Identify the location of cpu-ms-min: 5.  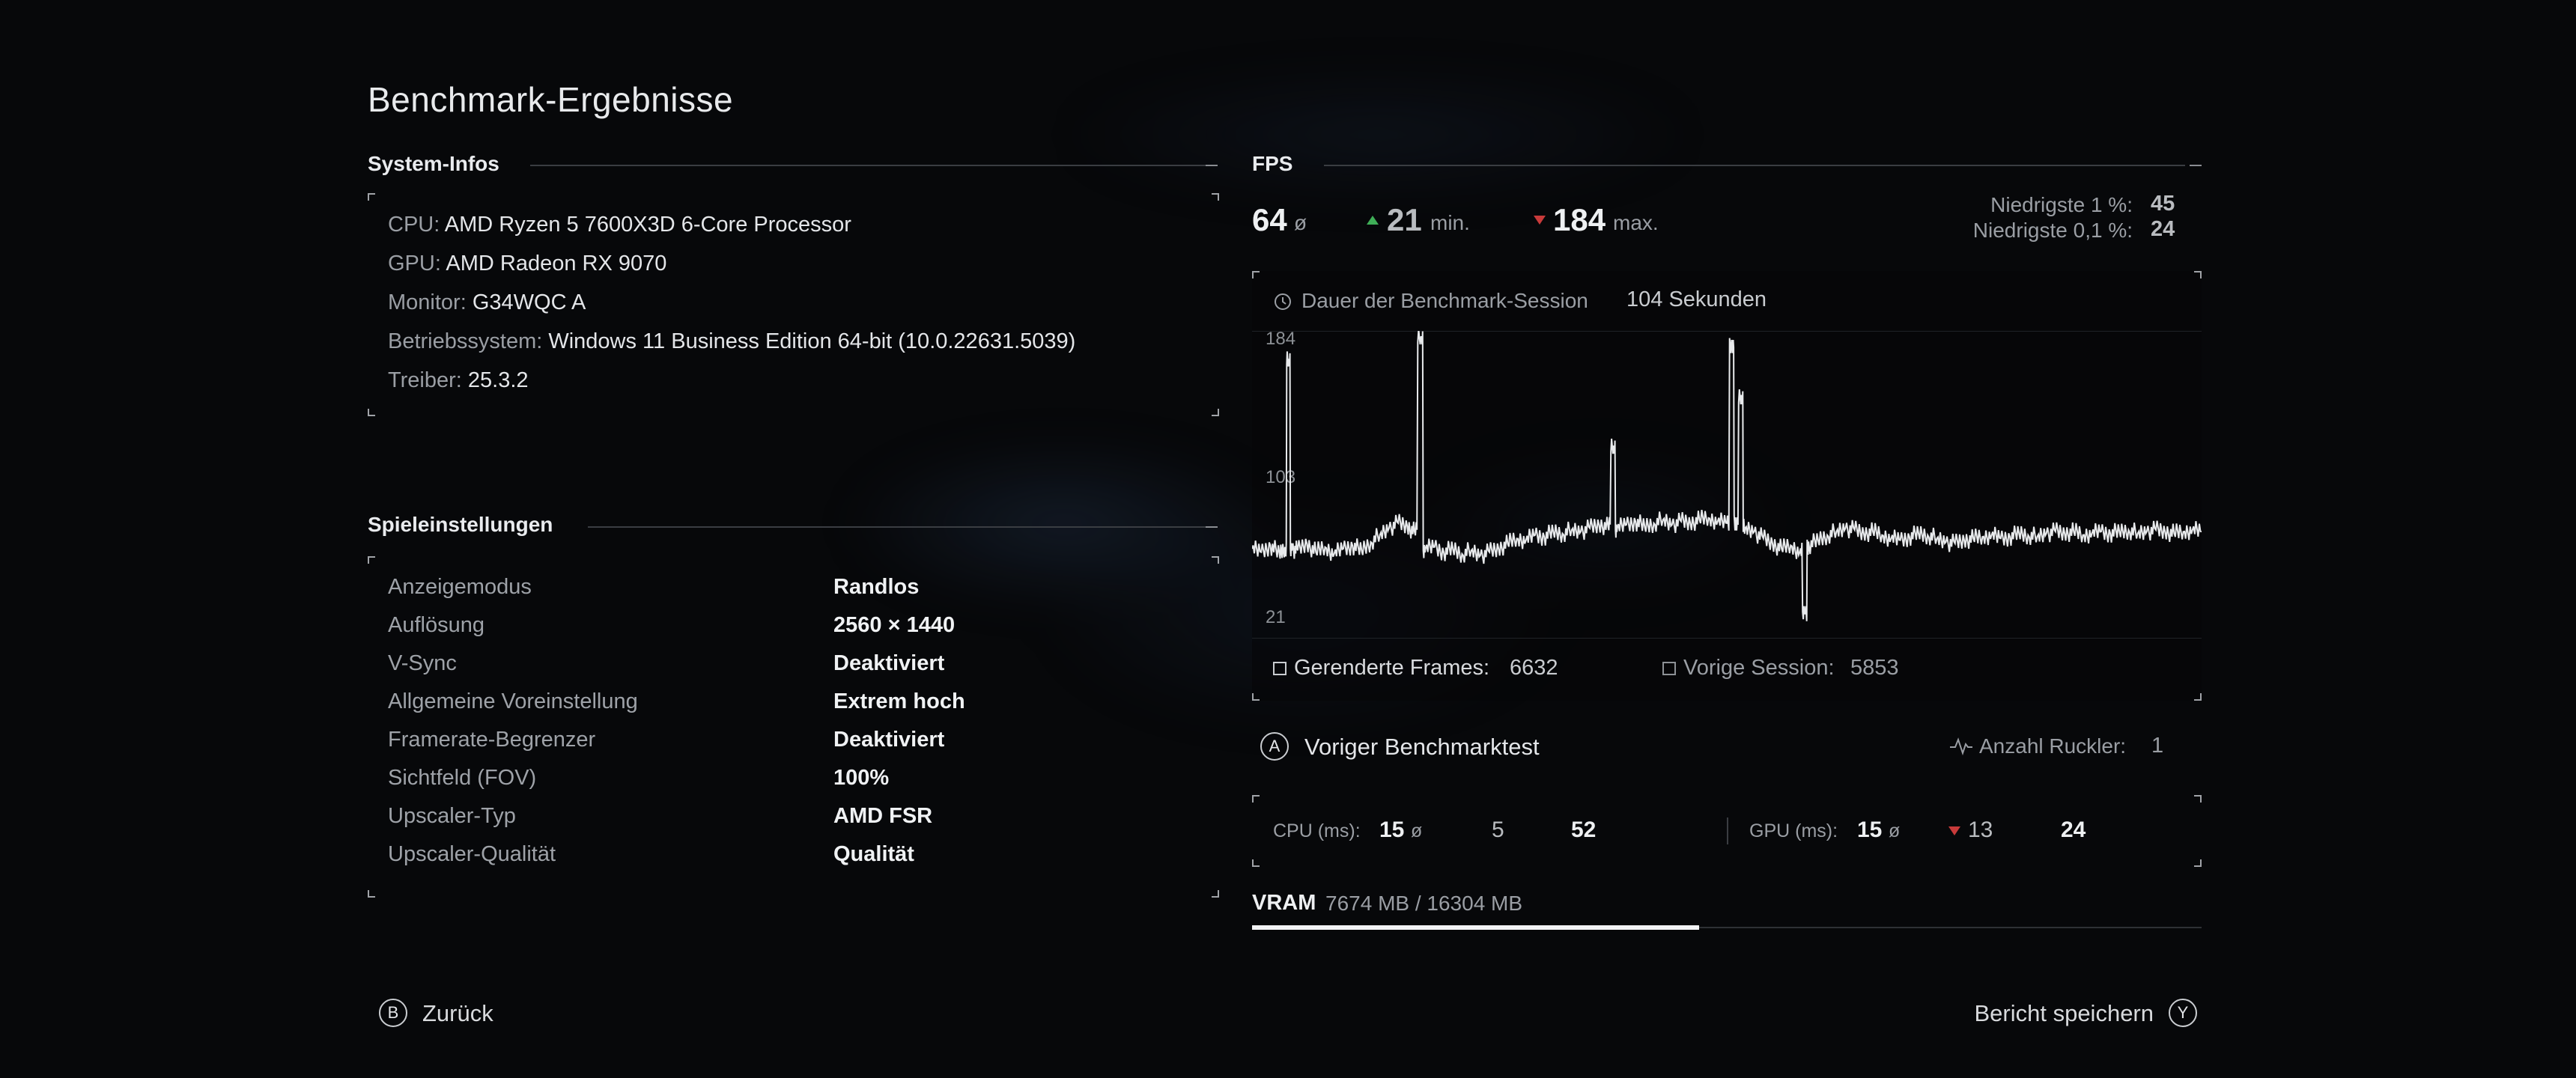
(1498, 829).